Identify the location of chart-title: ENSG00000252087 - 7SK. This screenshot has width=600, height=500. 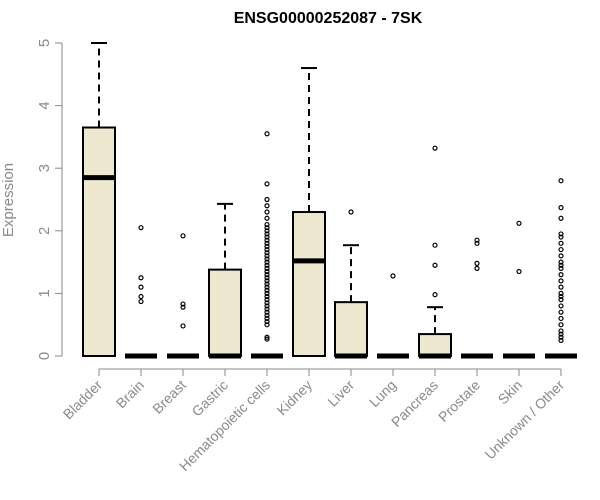
(328, 18).